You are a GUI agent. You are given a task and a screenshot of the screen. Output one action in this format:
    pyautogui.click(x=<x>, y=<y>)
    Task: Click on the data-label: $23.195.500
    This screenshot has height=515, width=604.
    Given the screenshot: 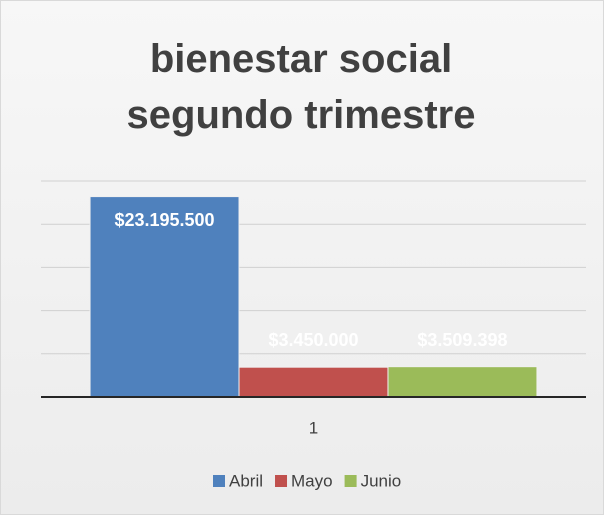 What is the action you would take?
    pyautogui.click(x=164, y=219)
    